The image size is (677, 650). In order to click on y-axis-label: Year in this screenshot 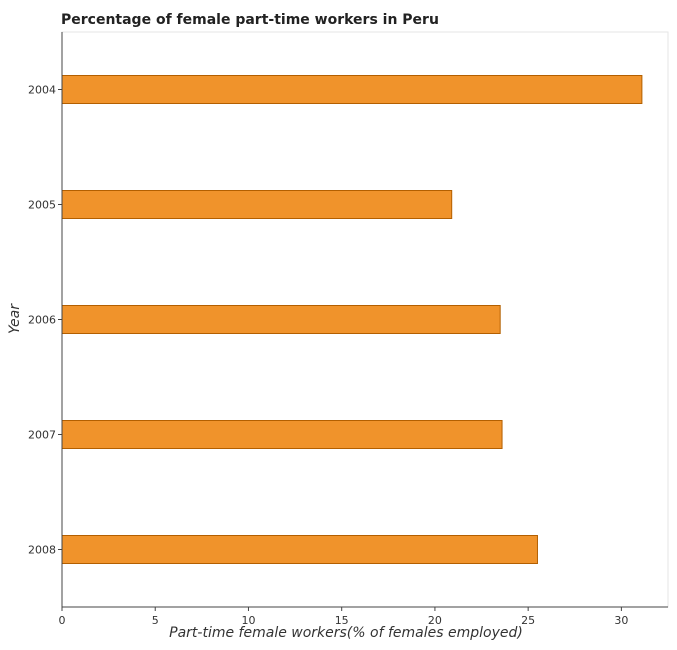, I will do `click(15, 318)`.